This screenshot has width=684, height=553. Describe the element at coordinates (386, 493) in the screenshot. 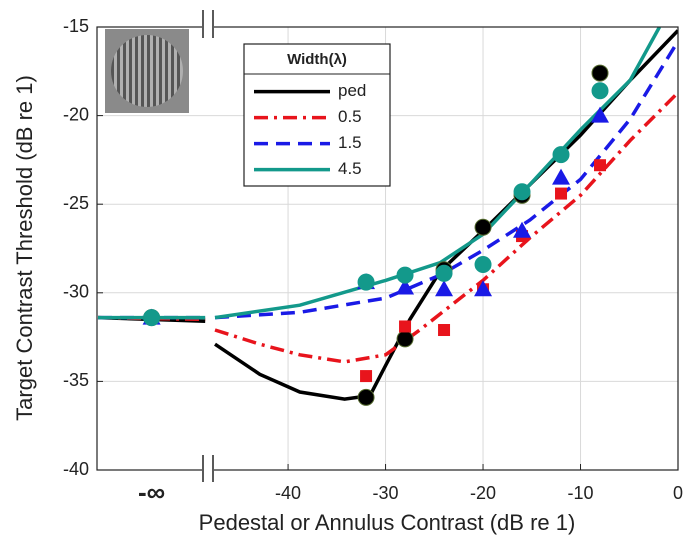

I see `x-tick-label: -30` at that location.